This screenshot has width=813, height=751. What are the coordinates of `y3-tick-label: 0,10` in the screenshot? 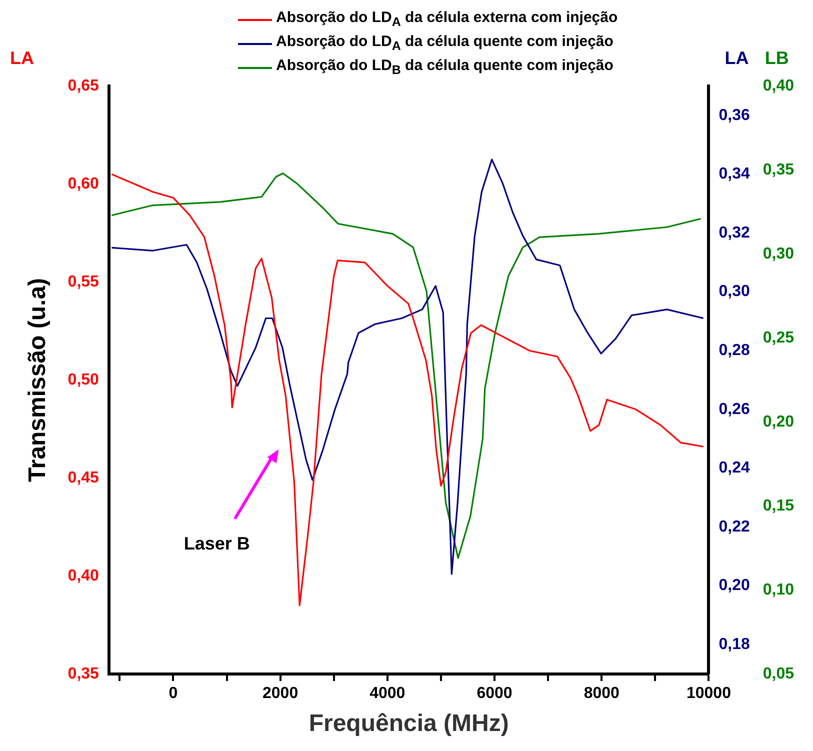 It's located at (778, 589).